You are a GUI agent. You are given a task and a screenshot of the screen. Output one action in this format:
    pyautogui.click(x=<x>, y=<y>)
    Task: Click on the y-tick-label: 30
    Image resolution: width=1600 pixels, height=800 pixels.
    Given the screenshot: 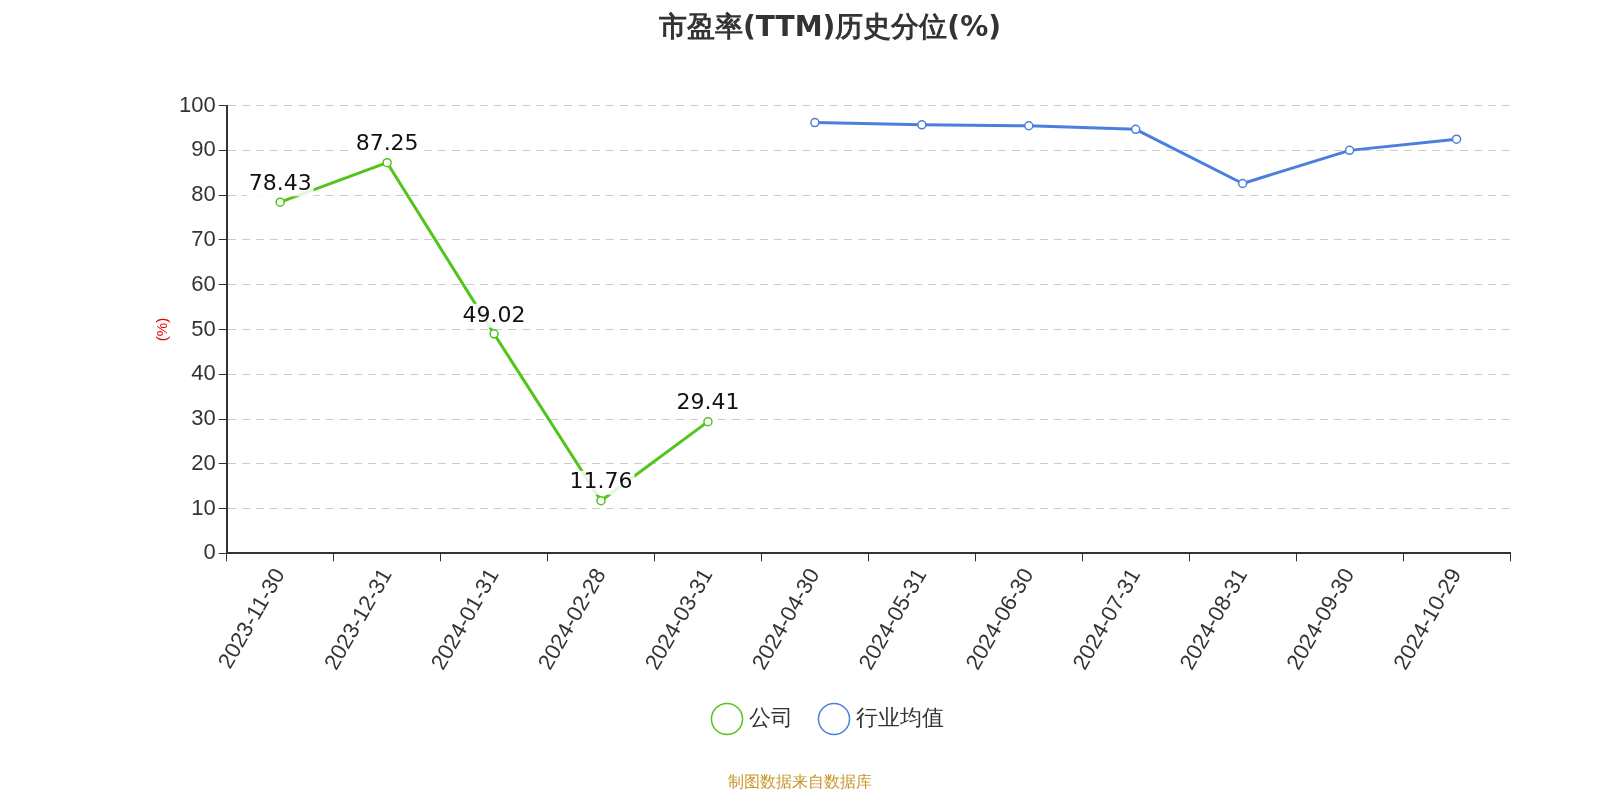 What is the action you would take?
    pyautogui.click(x=203, y=418)
    